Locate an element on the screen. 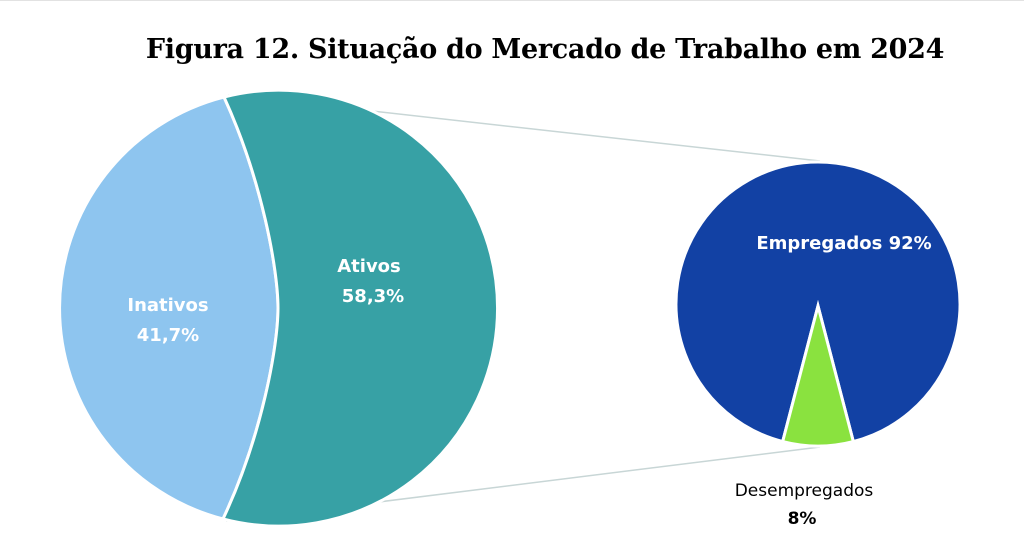 This screenshot has height=558, width=1024. label-inativos-value: 41,7% is located at coordinates (168, 335).